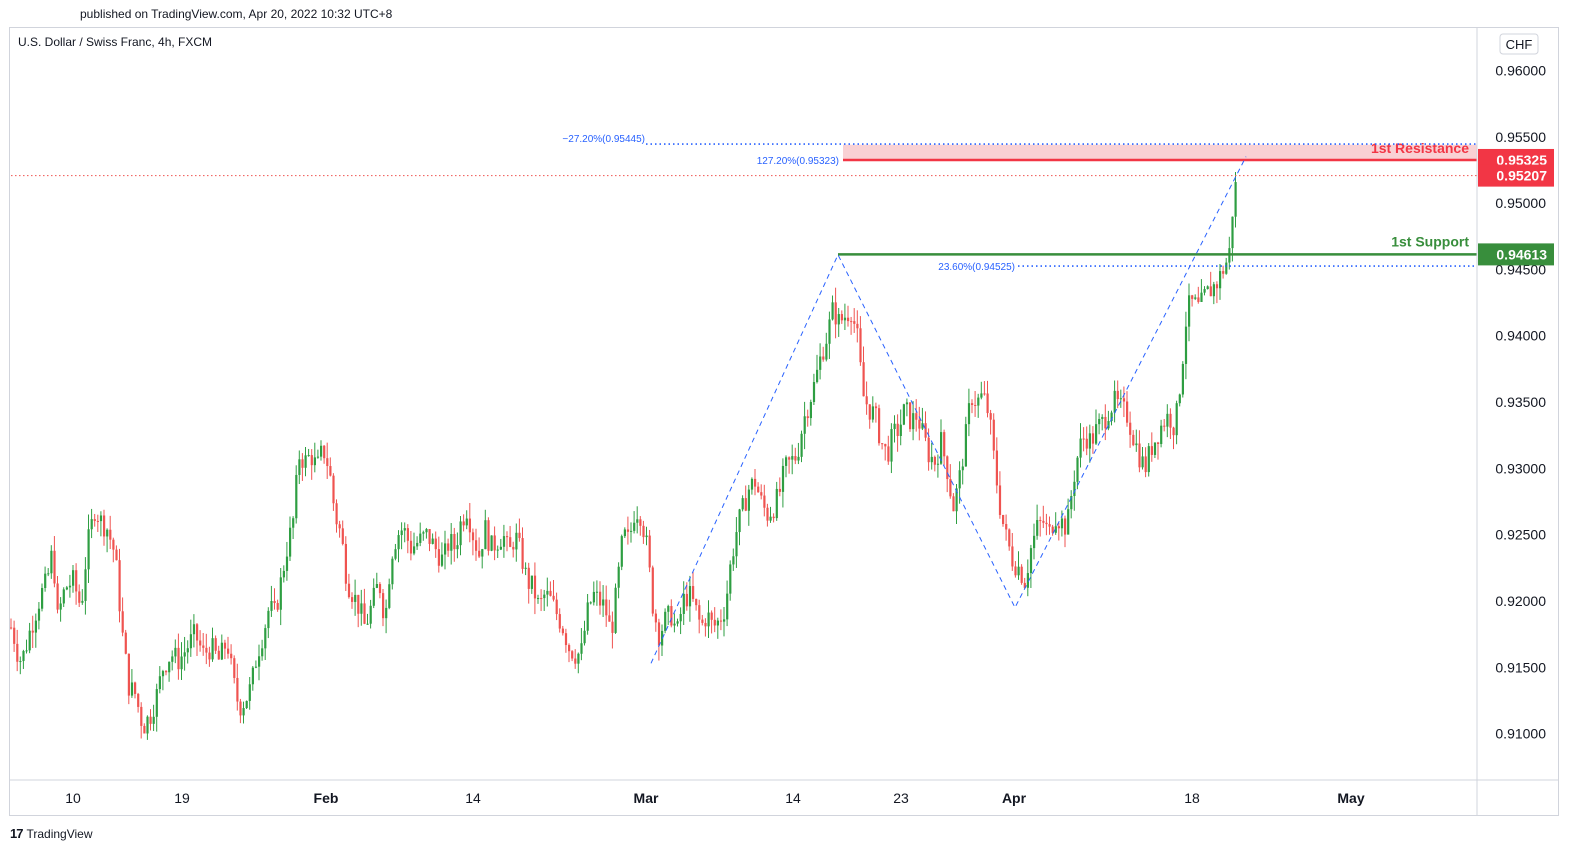  I want to click on price-tick-label: 0.95000, so click(1520, 203).